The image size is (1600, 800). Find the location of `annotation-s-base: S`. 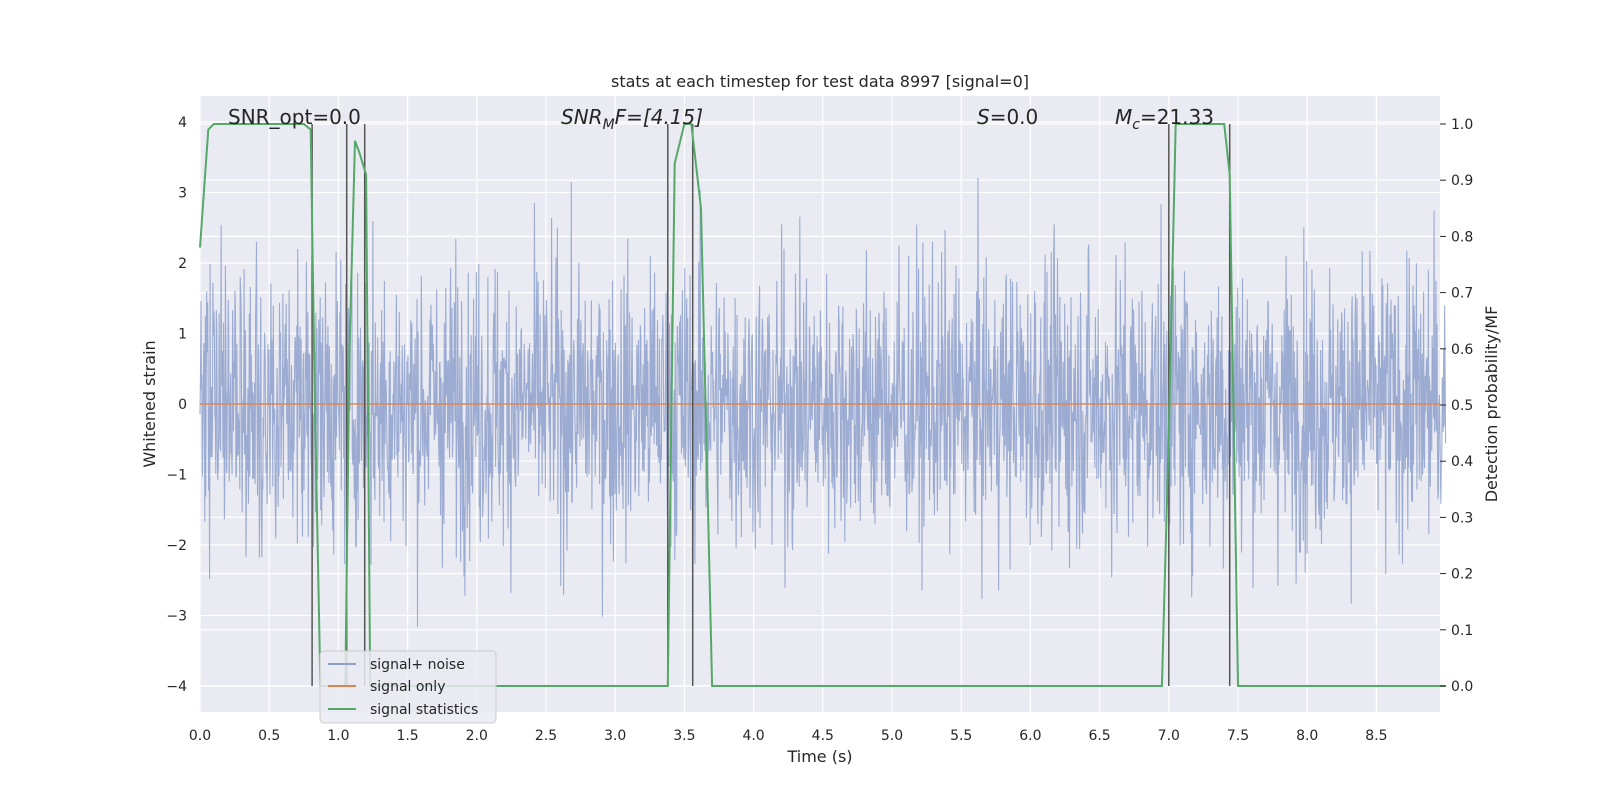

annotation-s-base: S is located at coordinates (983, 117).